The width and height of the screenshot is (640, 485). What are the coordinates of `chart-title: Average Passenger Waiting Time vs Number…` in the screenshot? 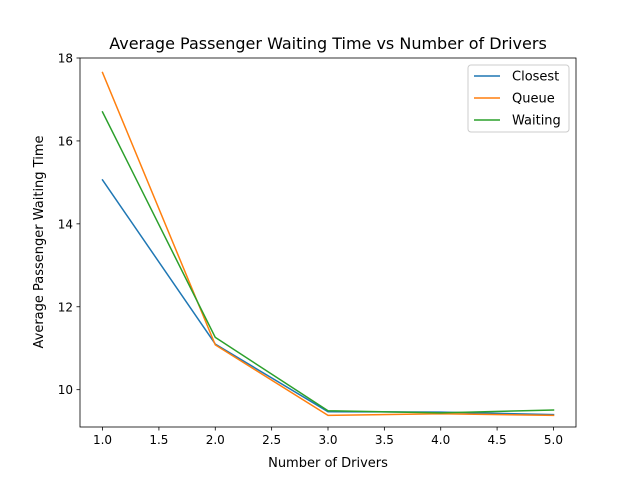 It's located at (328, 43).